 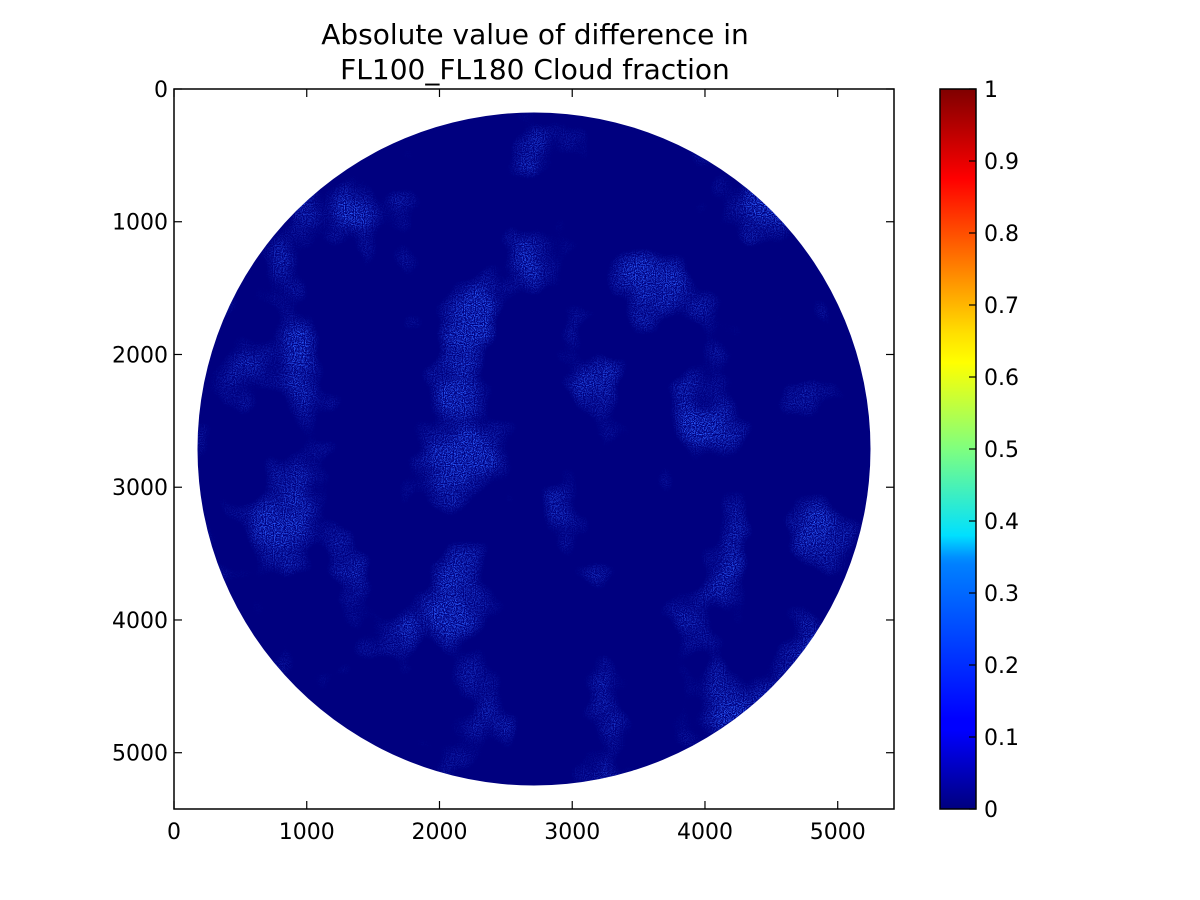 I want to click on colorbar: 0 0.1 0.2 0.3 0.4 0.5 0.6 0.7 0.8 0.9 1, so click(x=979, y=450).